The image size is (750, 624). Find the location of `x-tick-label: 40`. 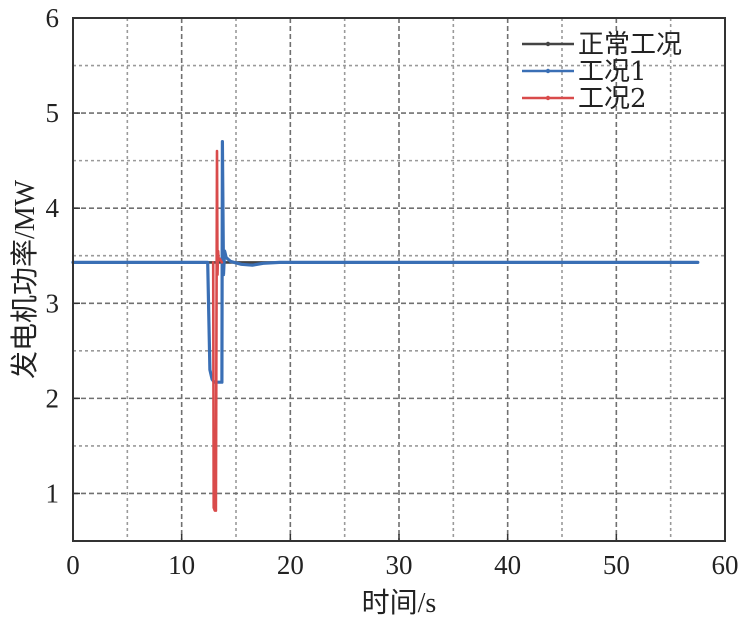

x-tick-label: 40 is located at coordinates (507, 565).